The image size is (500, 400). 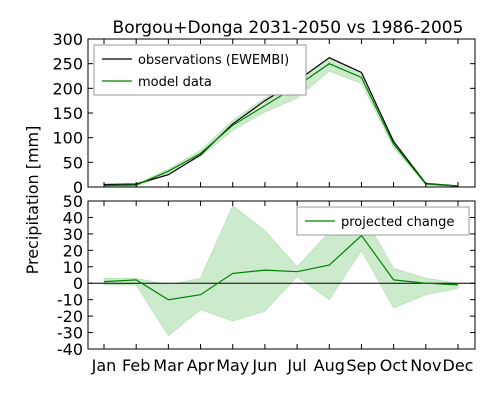 I want to click on y-axis-label: Precipitation [mm], so click(x=32, y=200).